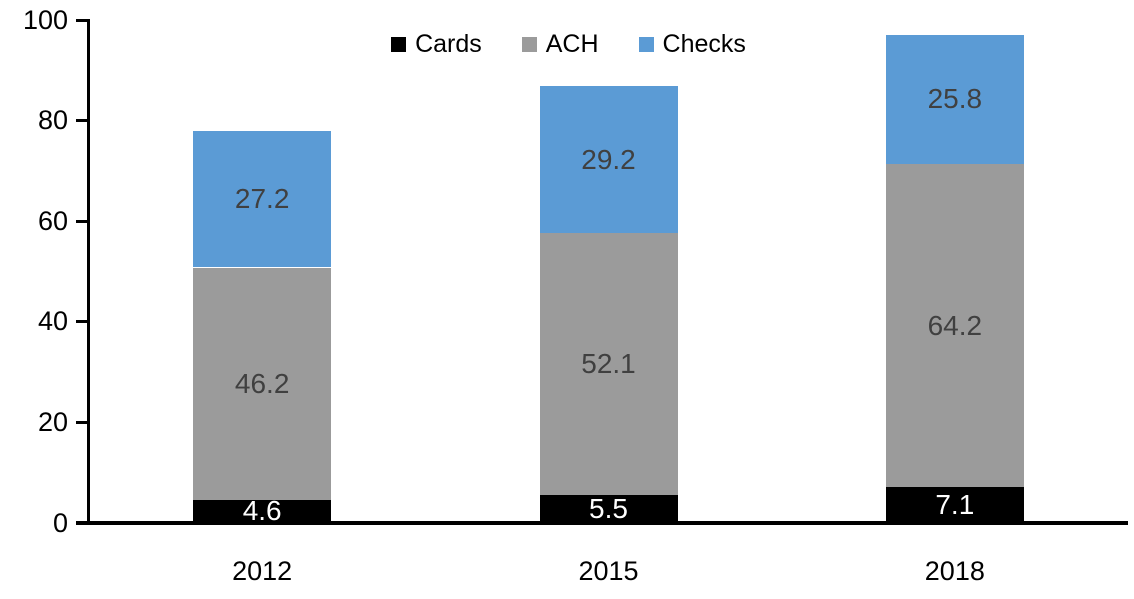 The width and height of the screenshot is (1134, 599). I want to click on data-label: 29.2, so click(608, 159).